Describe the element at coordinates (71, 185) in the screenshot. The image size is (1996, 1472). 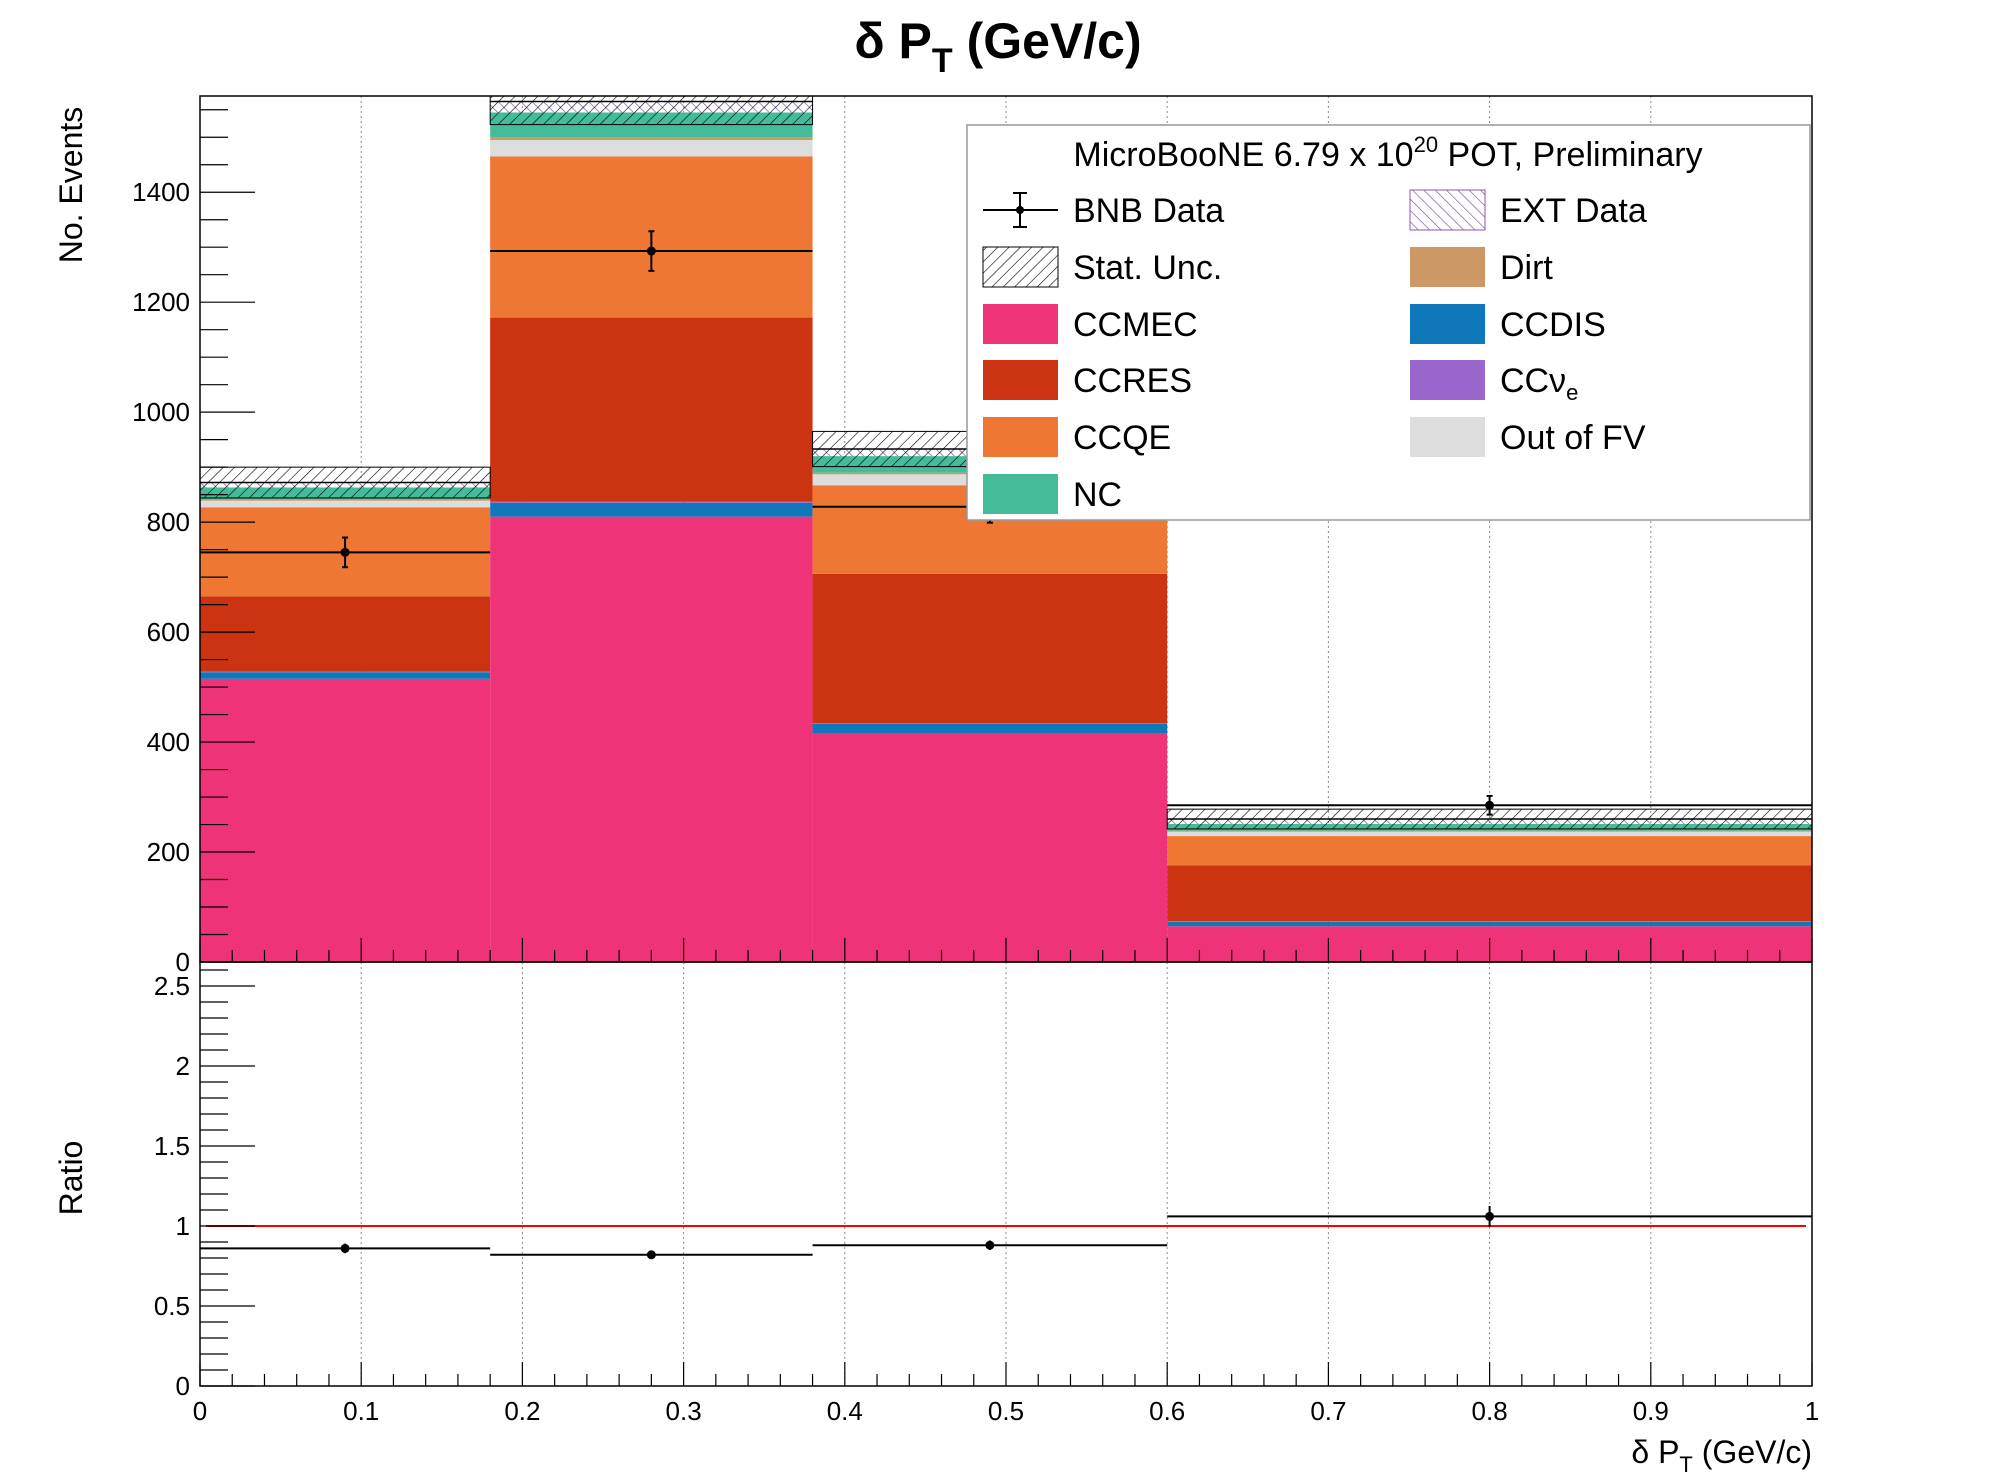
I see `top-y-axis-title: No. Events` at that location.